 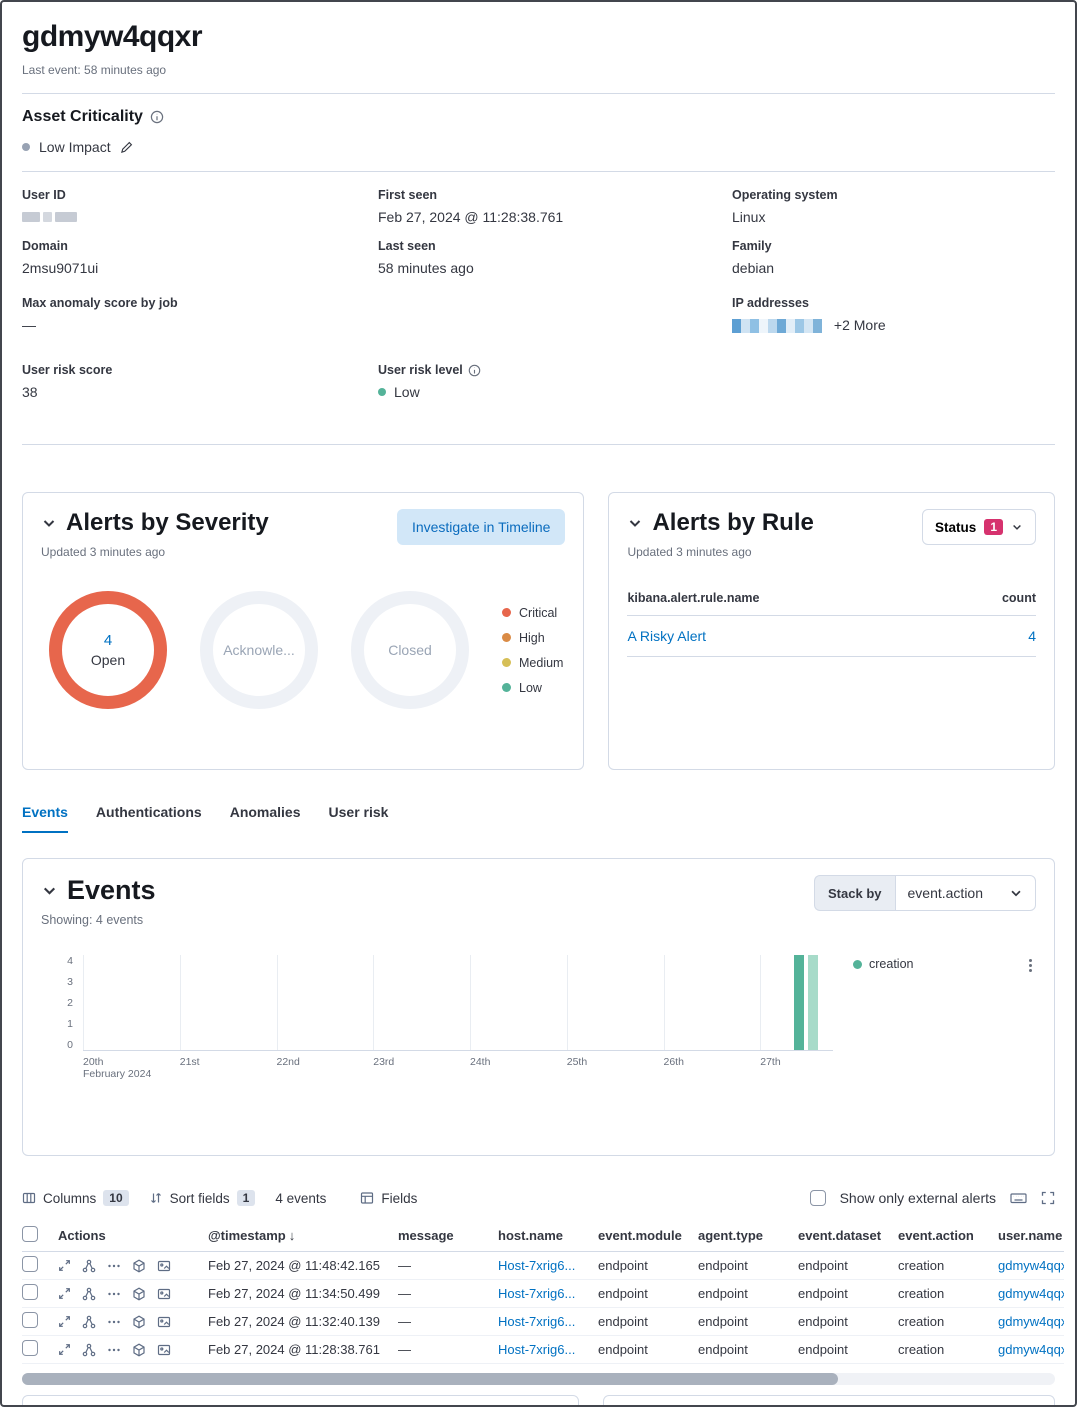 I want to click on legend-item-low: Low, so click(x=532, y=688).